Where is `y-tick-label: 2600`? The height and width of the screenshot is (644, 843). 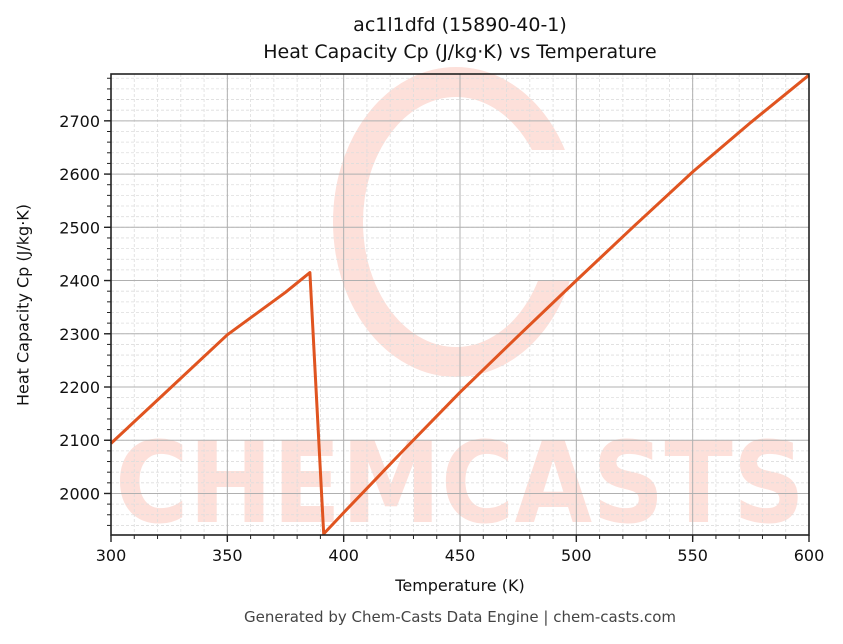 y-tick-label: 2600 is located at coordinates (79, 174).